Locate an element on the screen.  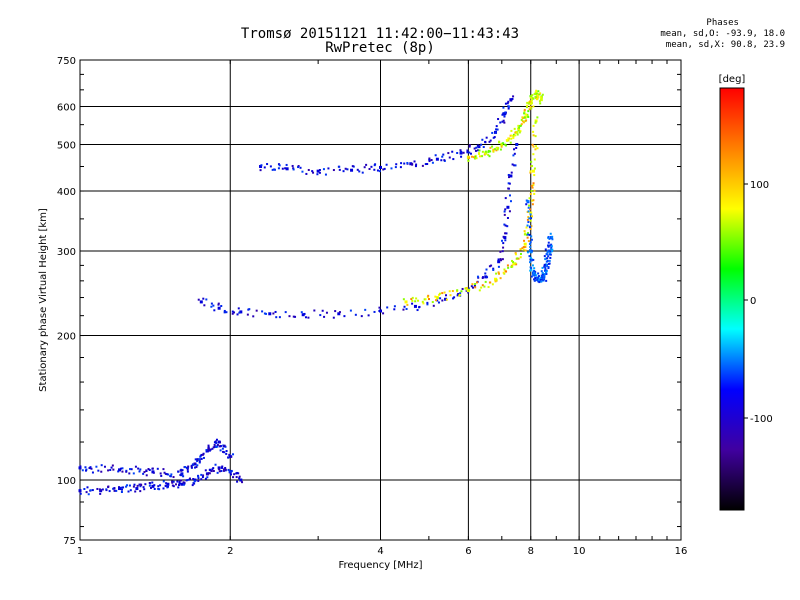
x-tick-label: 16 is located at coordinates (681, 551).